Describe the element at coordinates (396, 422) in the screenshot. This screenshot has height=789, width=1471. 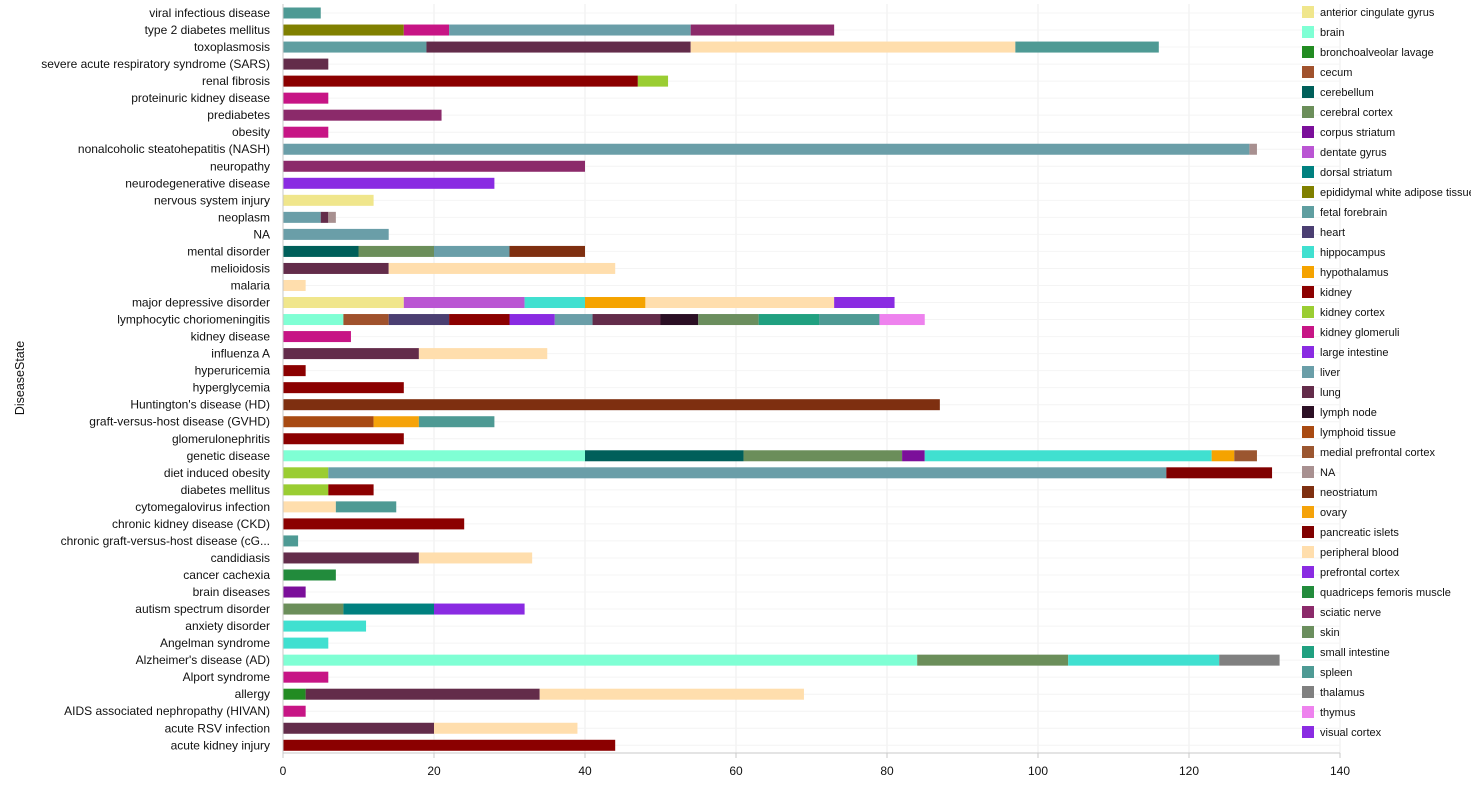
I see `bar-segment-graft-versus-host-disease-gvhd-ovary` at that location.